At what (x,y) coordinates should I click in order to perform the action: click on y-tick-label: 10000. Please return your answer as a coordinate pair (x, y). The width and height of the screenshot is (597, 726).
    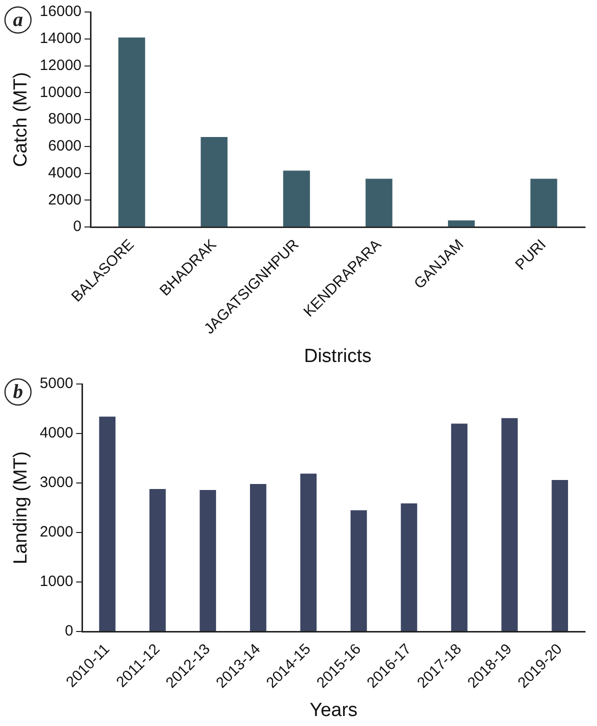
    Looking at the image, I should click on (61, 92).